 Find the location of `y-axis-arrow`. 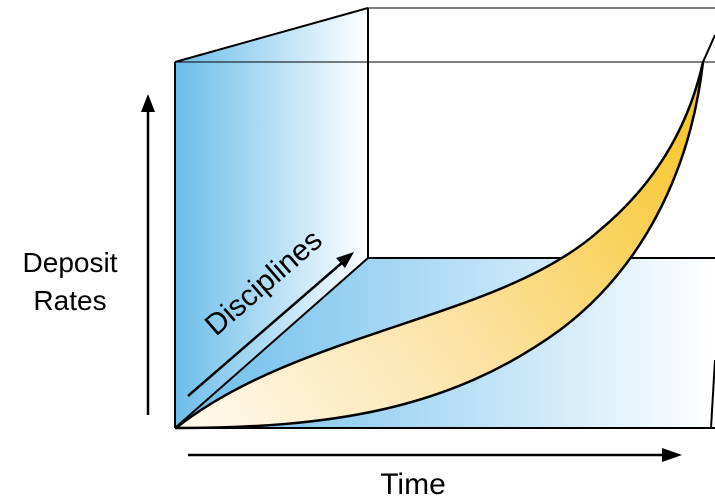

y-axis-arrow is located at coordinates (148, 254).